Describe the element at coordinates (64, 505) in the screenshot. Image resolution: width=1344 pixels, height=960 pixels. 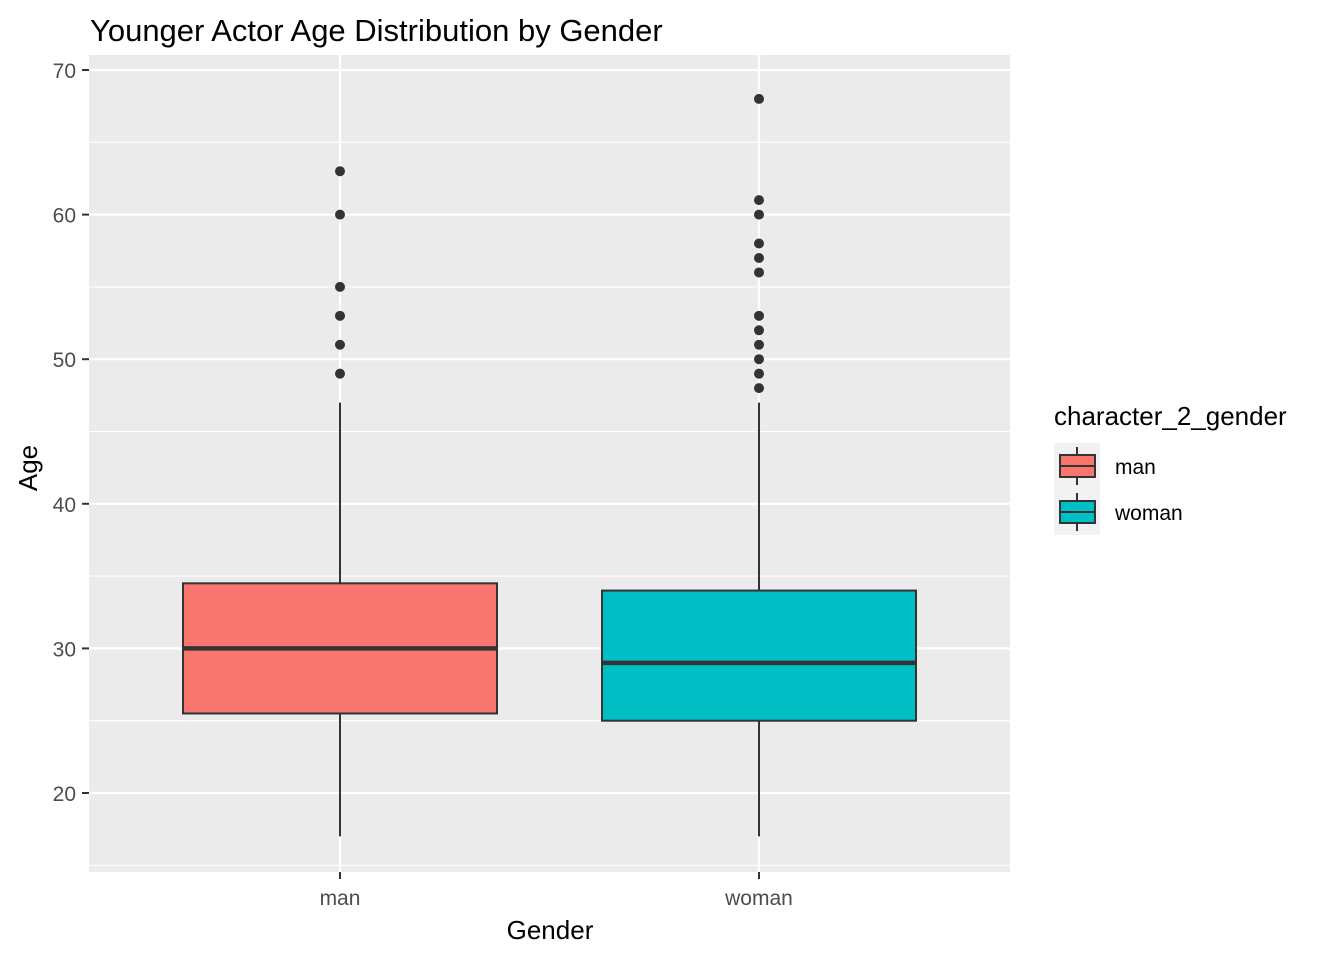
I see `y-tick-label: 40` at that location.